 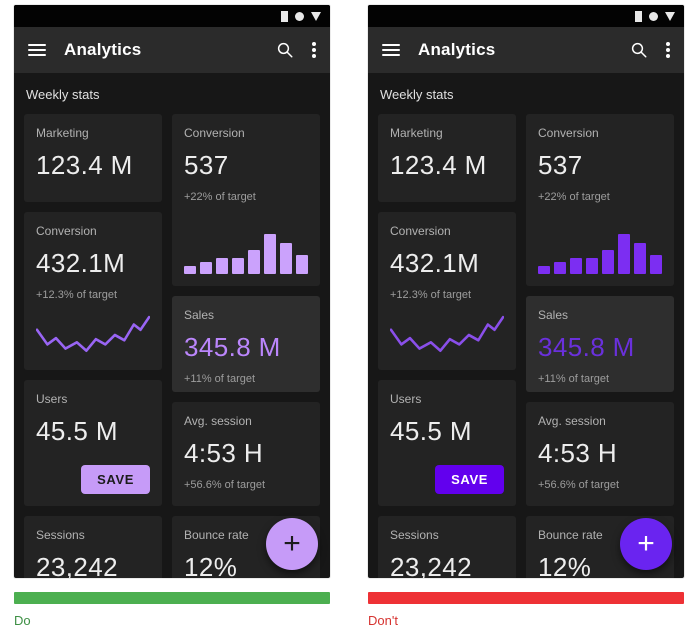 I want to click on app-title: Analytics, so click(x=103, y=49).